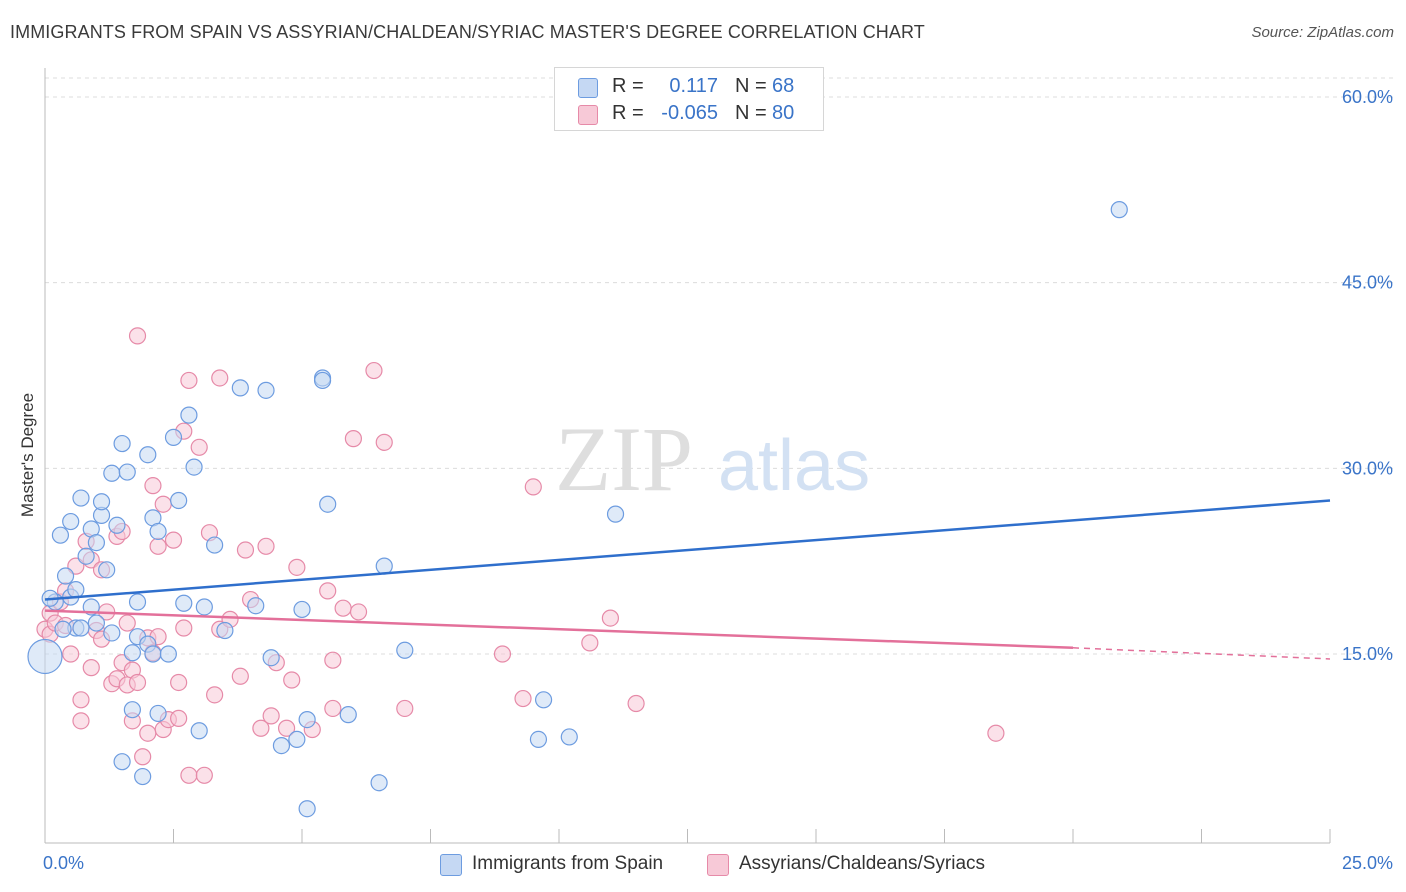 Image resolution: width=1406 pixels, height=892 pixels. What do you see at coordinates (624, 459) in the screenshot?
I see `watermark-zip: ZIP` at bounding box center [624, 459].